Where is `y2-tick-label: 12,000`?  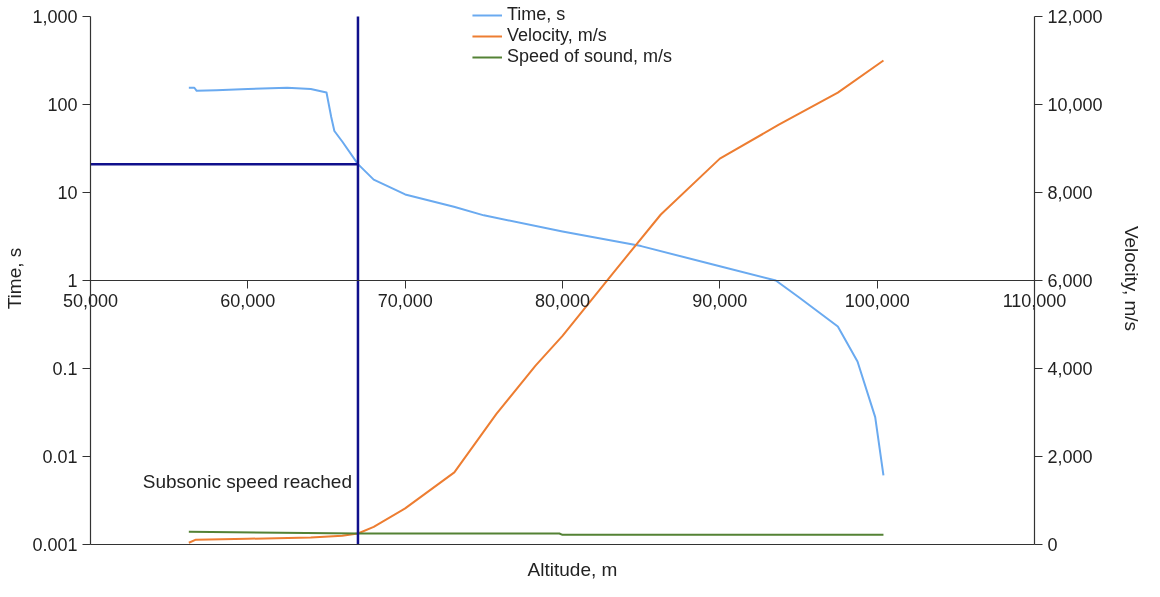
y2-tick-label: 12,000 is located at coordinates (1075, 17).